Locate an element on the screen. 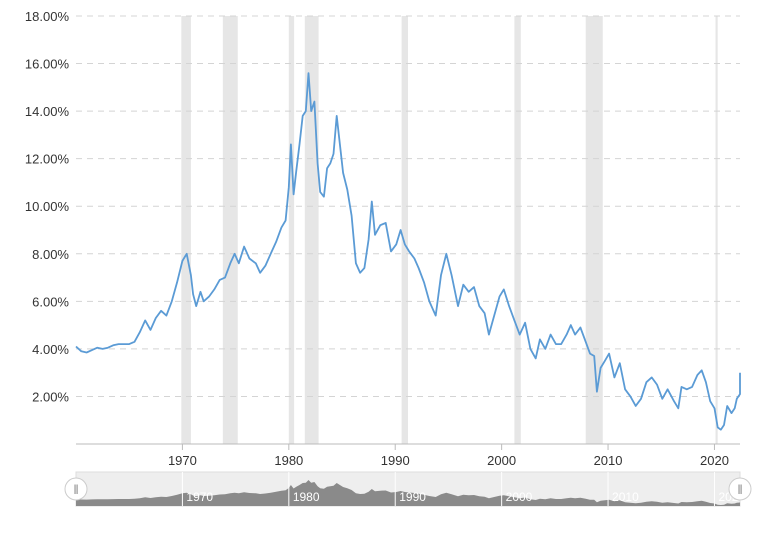 This screenshot has width=782, height=546. y-tick-label: 10.00% is located at coordinates (47, 206).